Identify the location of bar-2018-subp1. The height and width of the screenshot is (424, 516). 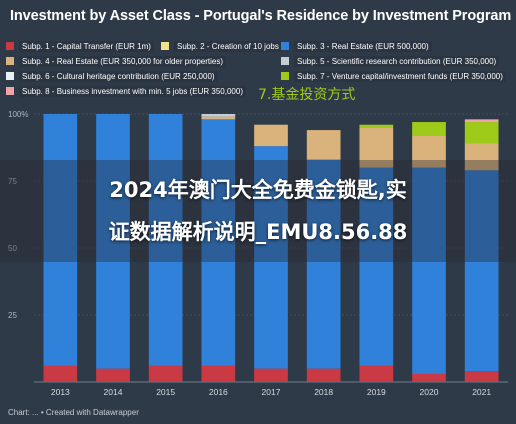
(323, 375).